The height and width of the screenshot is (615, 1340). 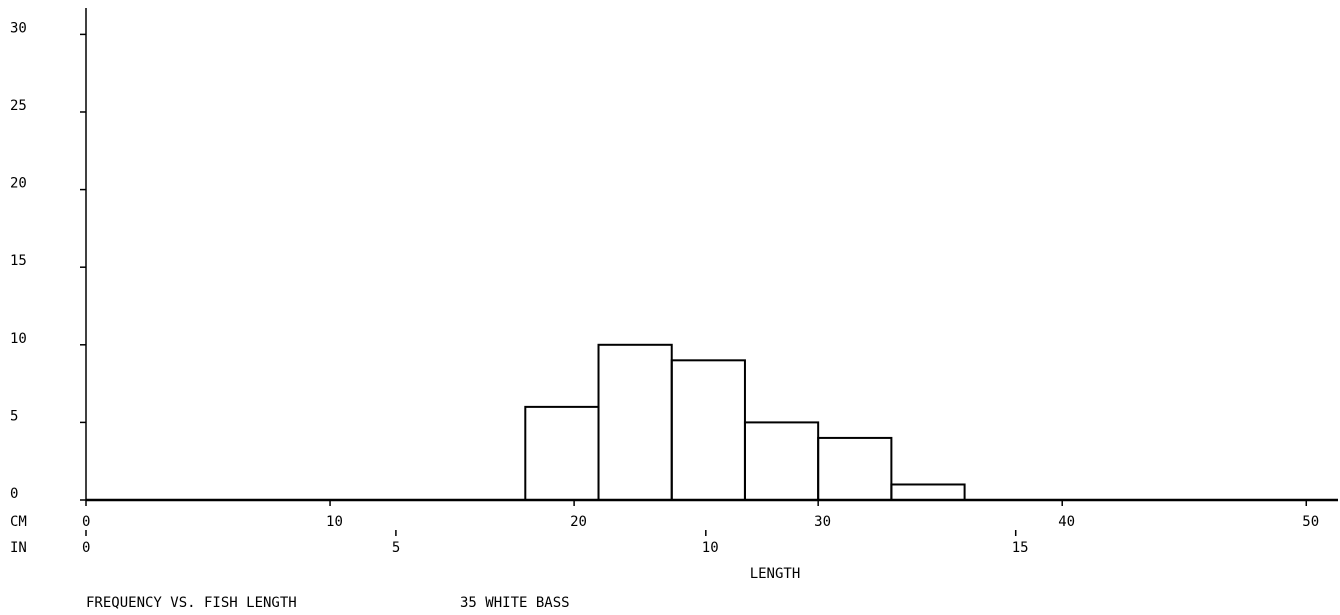 What do you see at coordinates (822, 522) in the screenshot?
I see `x-tick-label: 30` at bounding box center [822, 522].